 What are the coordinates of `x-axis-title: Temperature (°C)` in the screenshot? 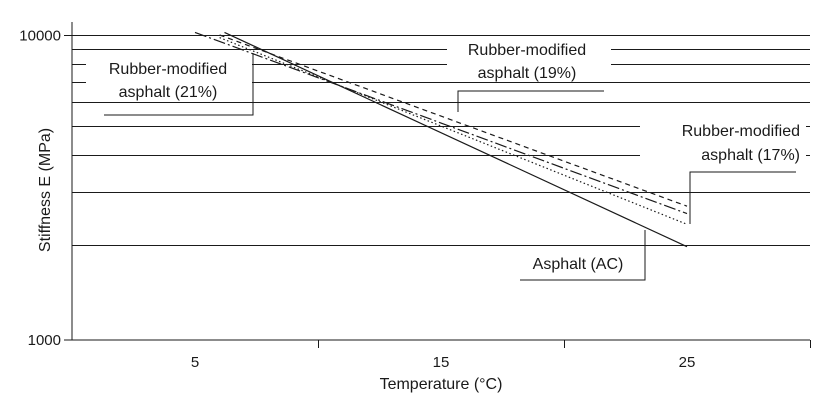 It's located at (441, 384).